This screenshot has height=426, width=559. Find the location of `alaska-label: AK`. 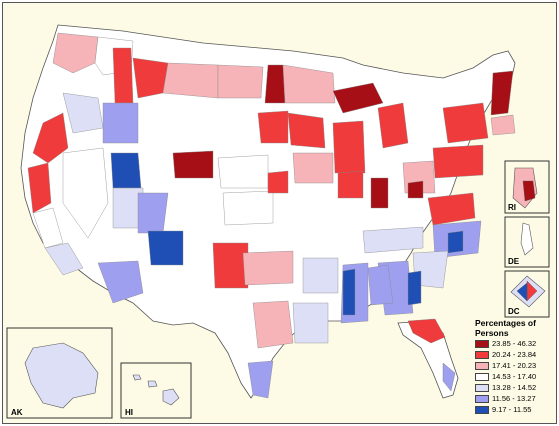

alaska-label: AK is located at coordinates (17, 412).